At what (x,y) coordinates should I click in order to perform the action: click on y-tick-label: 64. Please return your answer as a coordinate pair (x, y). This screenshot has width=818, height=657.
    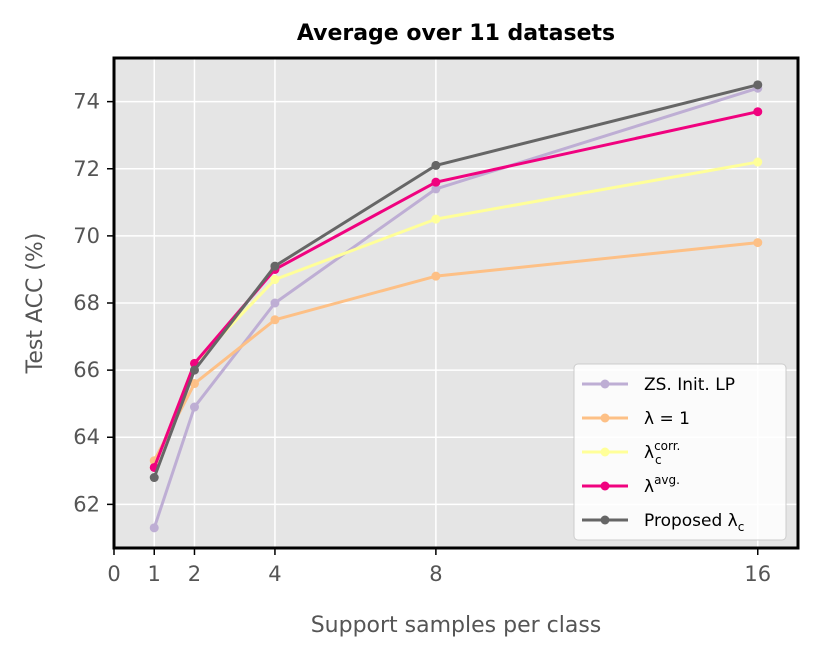
    Looking at the image, I should click on (86, 437).